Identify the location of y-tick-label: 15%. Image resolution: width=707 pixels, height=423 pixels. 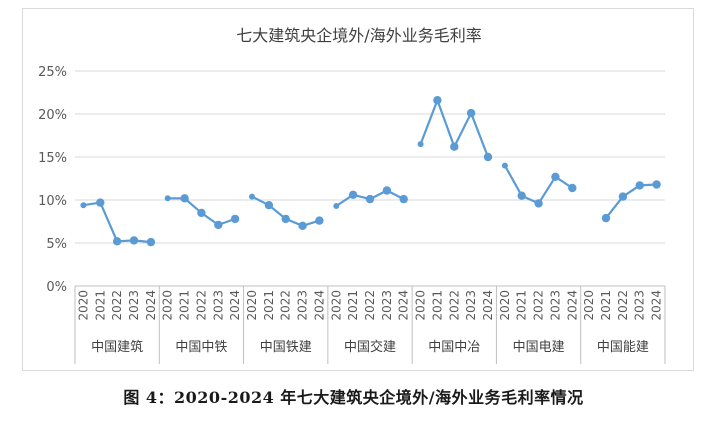
(52, 158).